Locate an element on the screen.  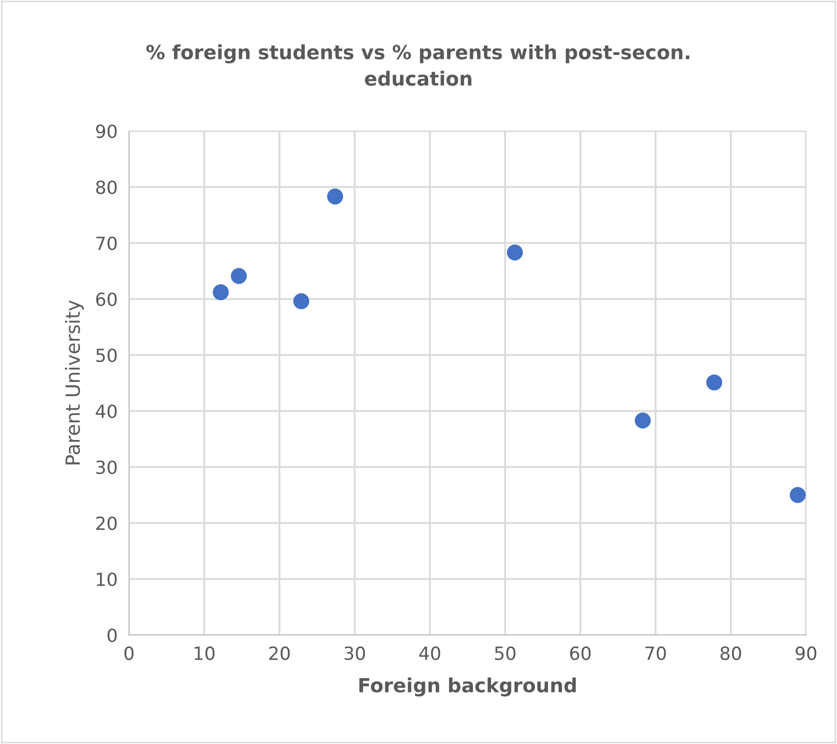
y-tick-label: 0 is located at coordinates (112, 635).